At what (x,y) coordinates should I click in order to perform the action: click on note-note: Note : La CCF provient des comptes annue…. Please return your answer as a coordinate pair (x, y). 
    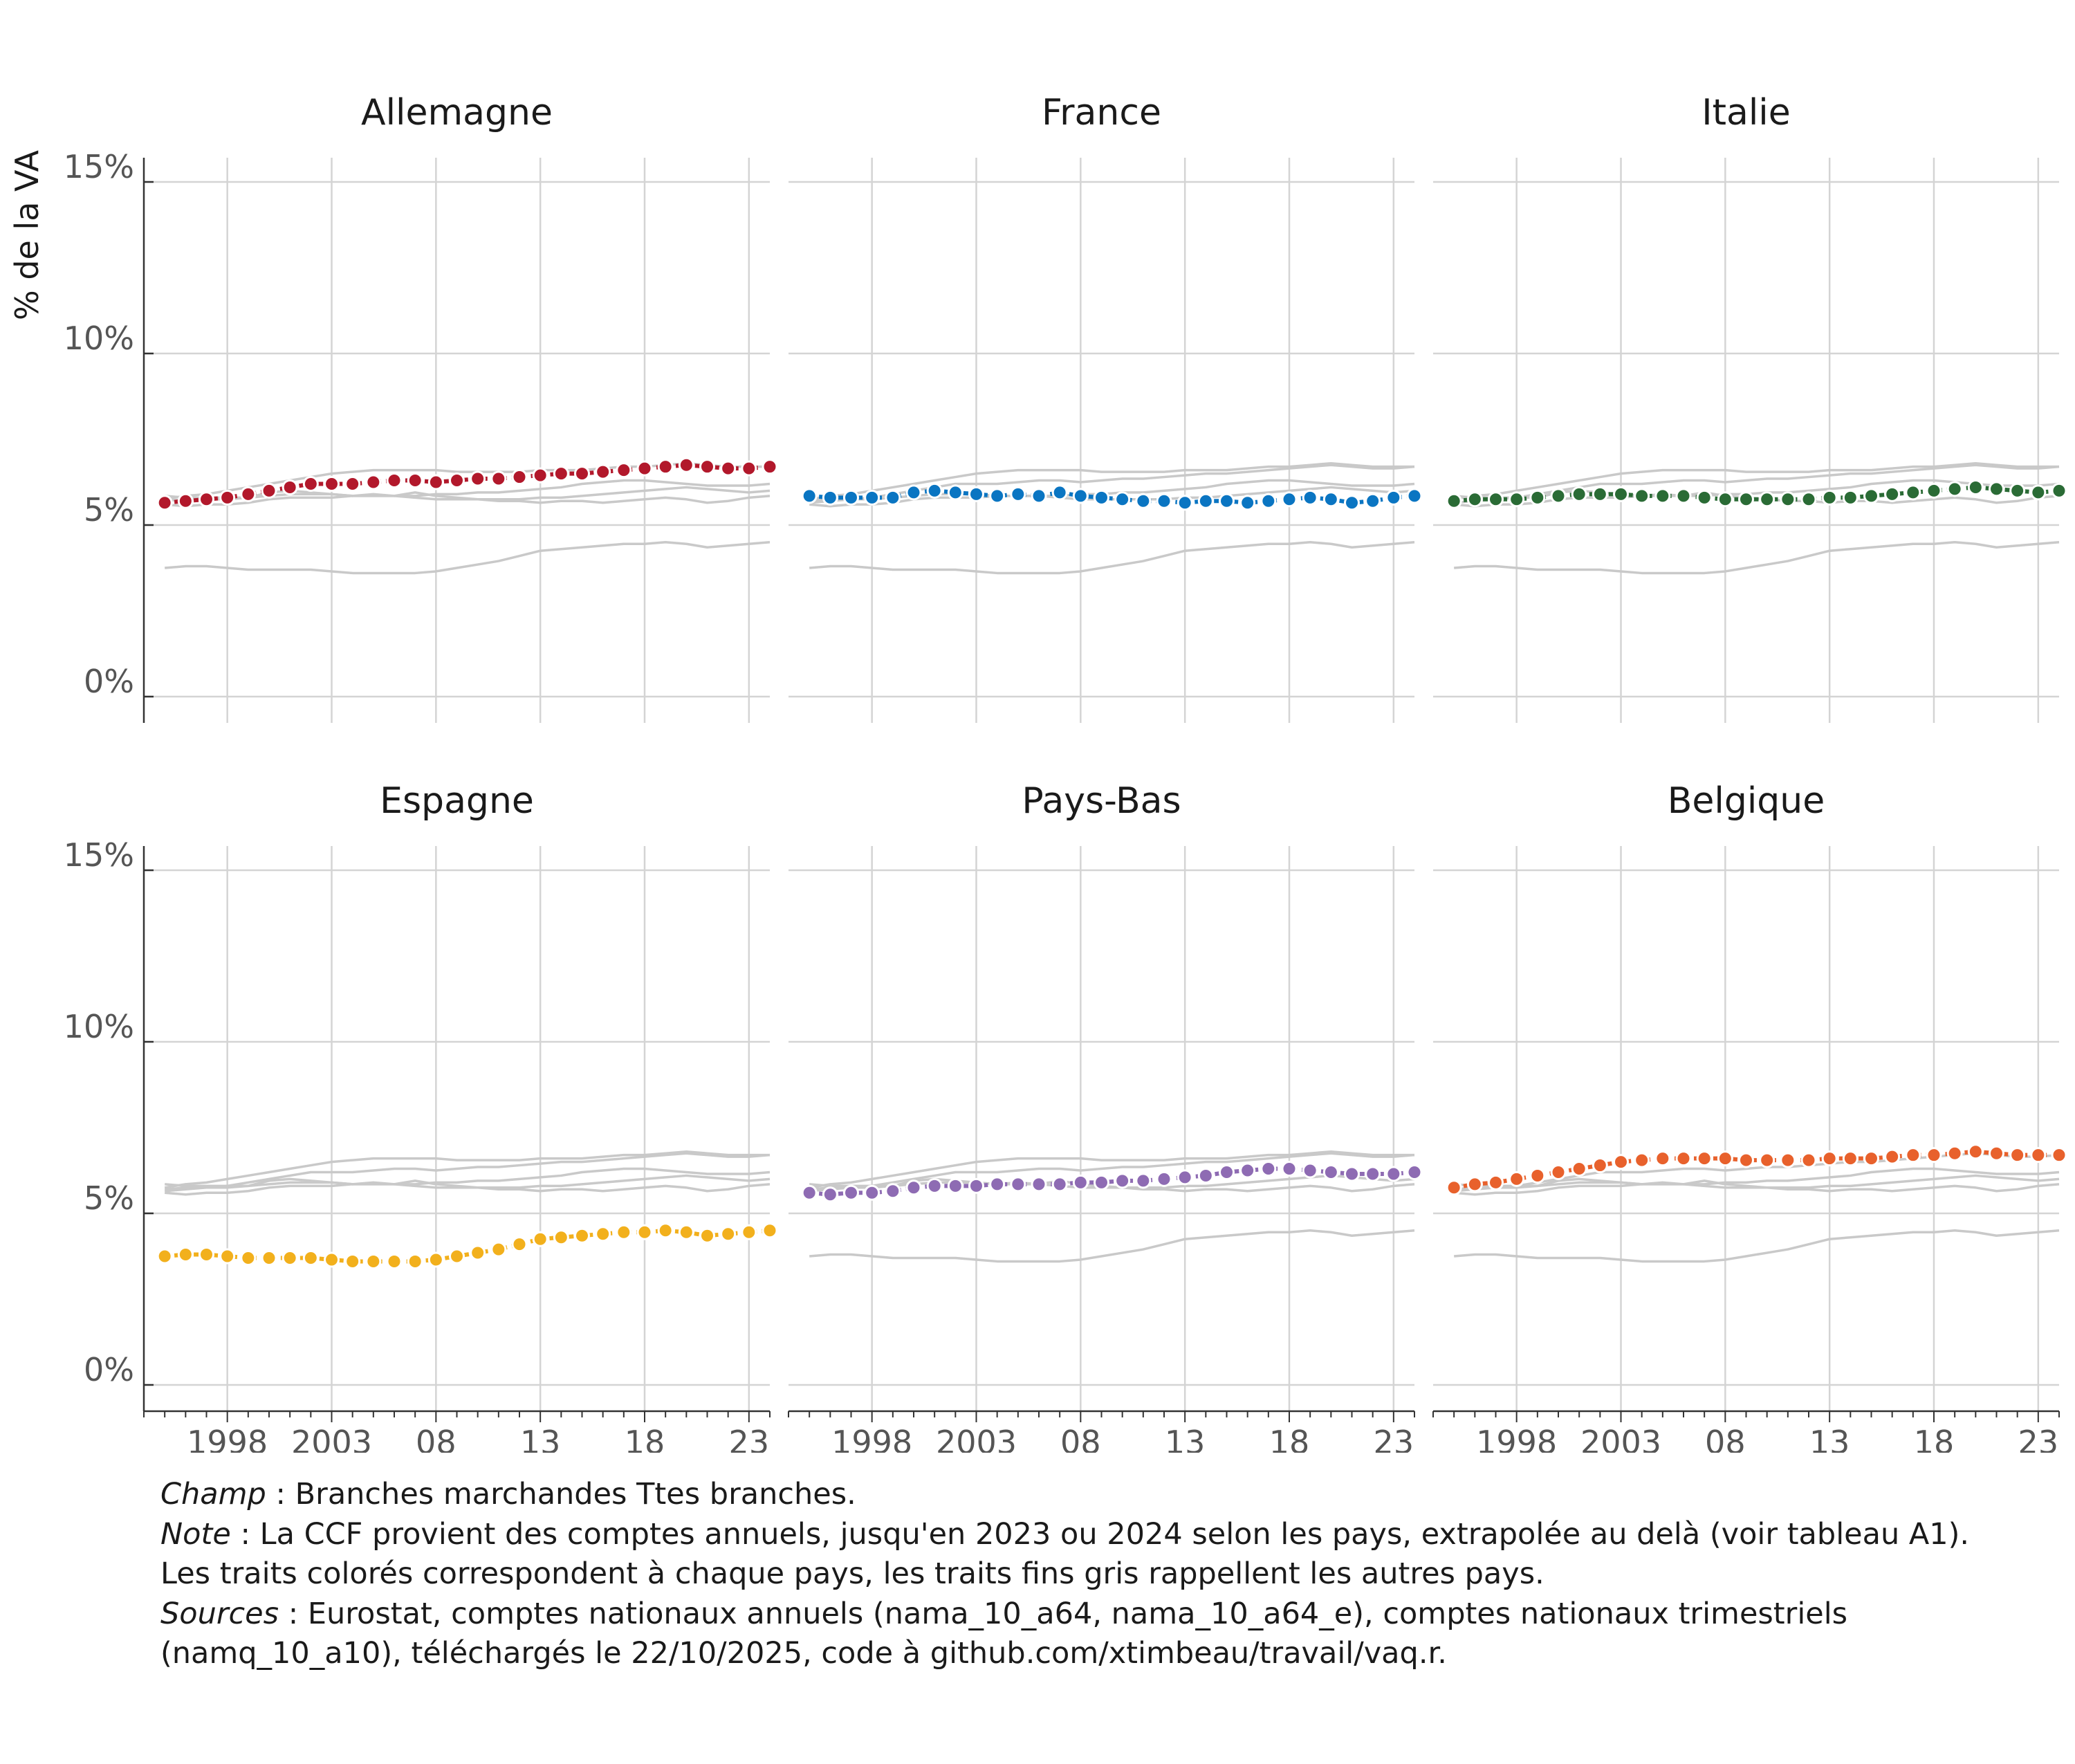
    Looking at the image, I should click on (1094, 1555).